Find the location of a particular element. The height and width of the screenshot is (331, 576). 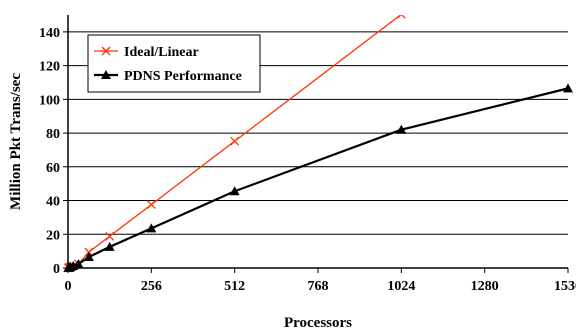

x-tick-label-768: 768 is located at coordinates (318, 286).